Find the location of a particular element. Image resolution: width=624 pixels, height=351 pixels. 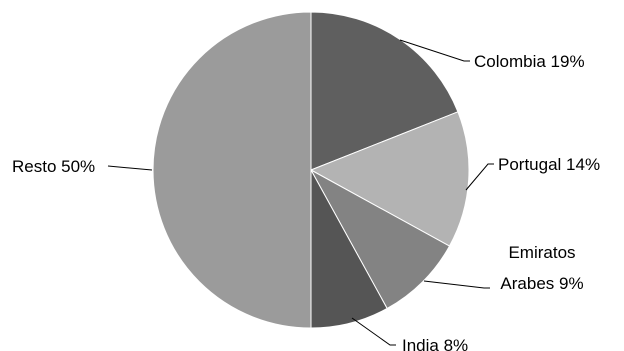

leader-line-colombia is located at coordinates (434, 50).